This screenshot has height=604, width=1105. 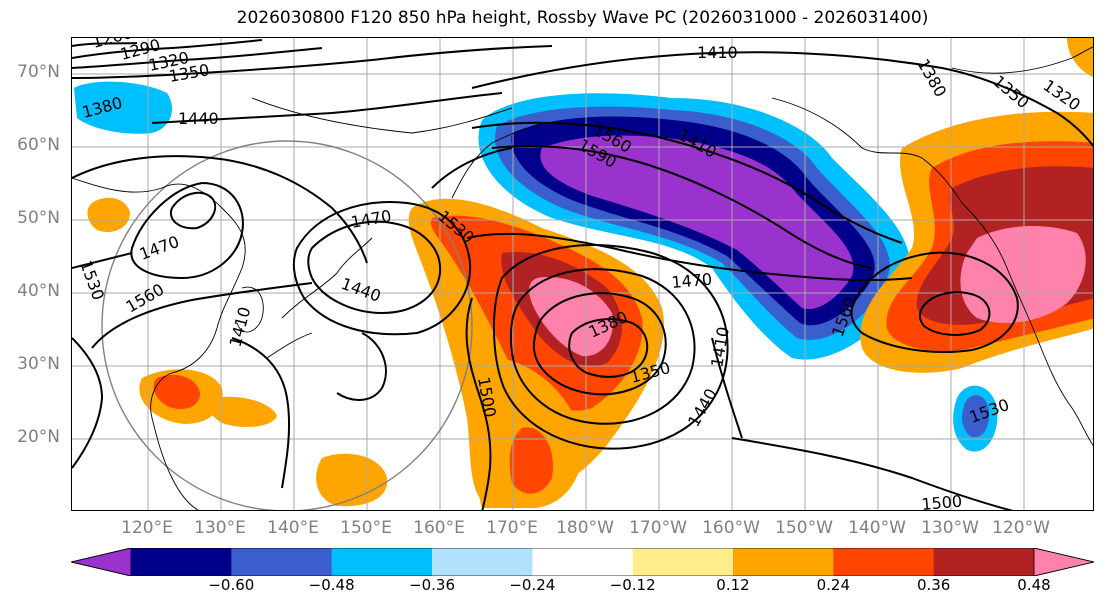 I want to click on lon-label-180w: 180°W, so click(x=585, y=528).